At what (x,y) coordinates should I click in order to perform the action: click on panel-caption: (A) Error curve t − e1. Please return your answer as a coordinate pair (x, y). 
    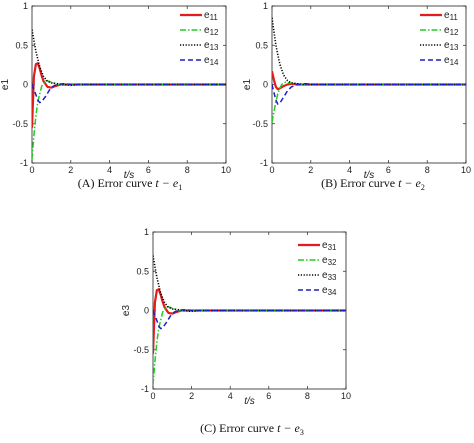
    Looking at the image, I should click on (130, 184).